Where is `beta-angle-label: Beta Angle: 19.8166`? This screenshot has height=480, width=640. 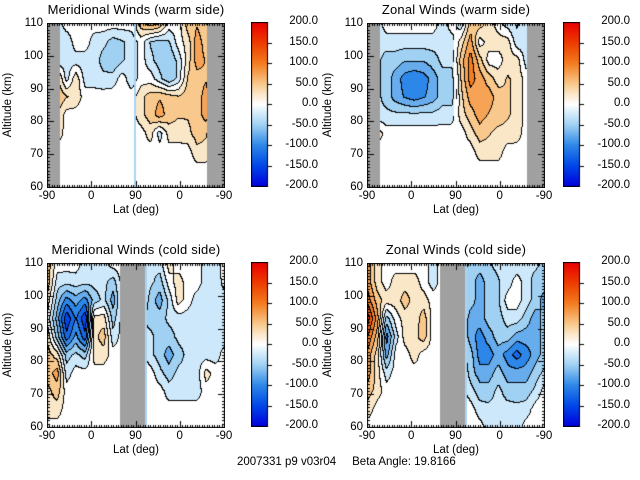 beta-angle-label: Beta Angle: 19.8166 is located at coordinates (404, 462).